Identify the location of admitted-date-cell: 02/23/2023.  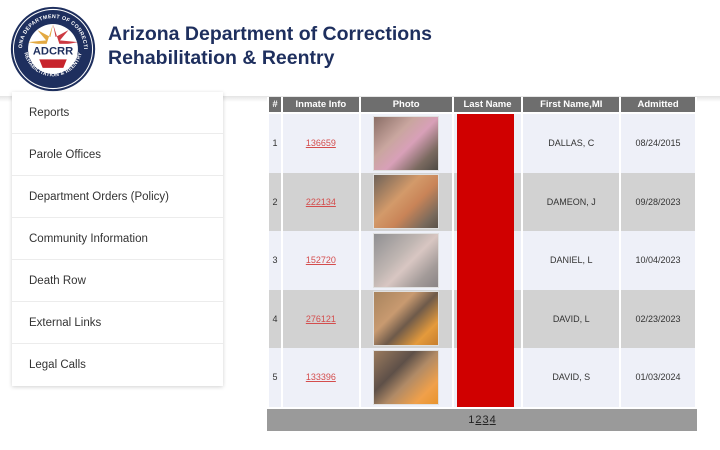
(658, 318).